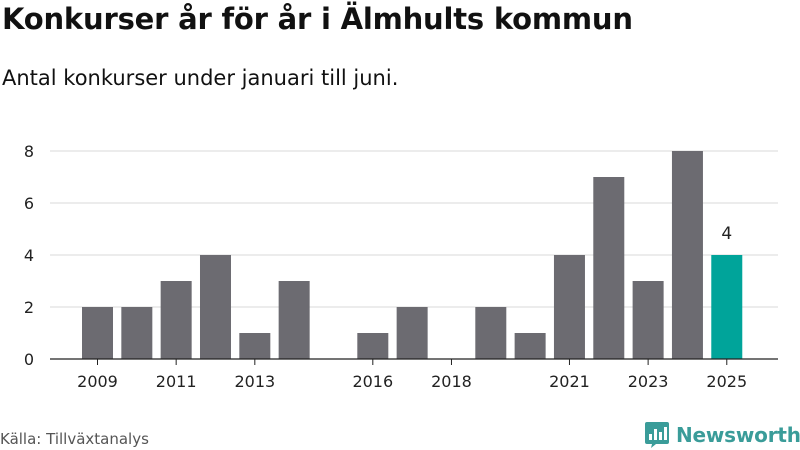 Image resolution: width=800 pixels, height=450 pixels. I want to click on x-tick-label: 2016, so click(372, 381).